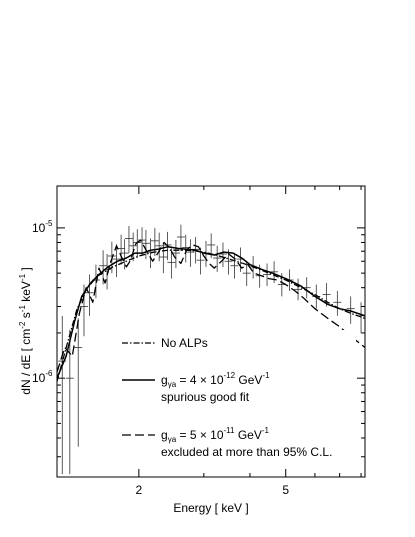  Describe the element at coordinates (215, 380) in the screenshot. I see `legend-coupling: gγa = 4 × 10-12 GeV-1` at that location.